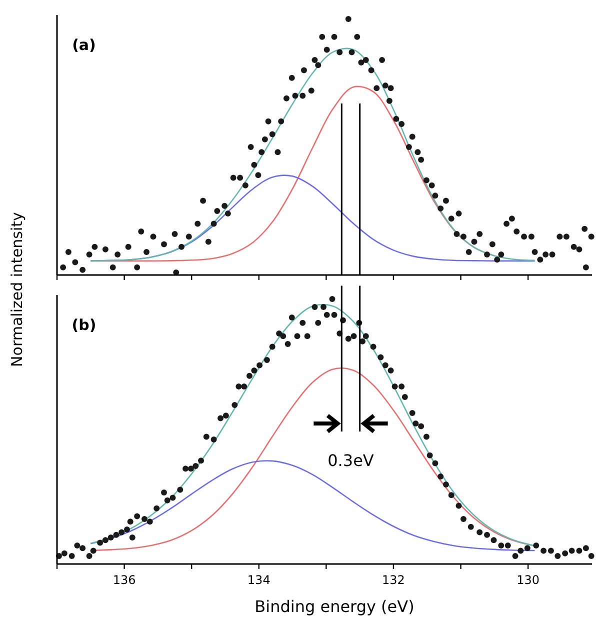  What do you see at coordinates (334, 606) in the screenshot?
I see `x-axis-title: Binding energy (eV)` at bounding box center [334, 606].